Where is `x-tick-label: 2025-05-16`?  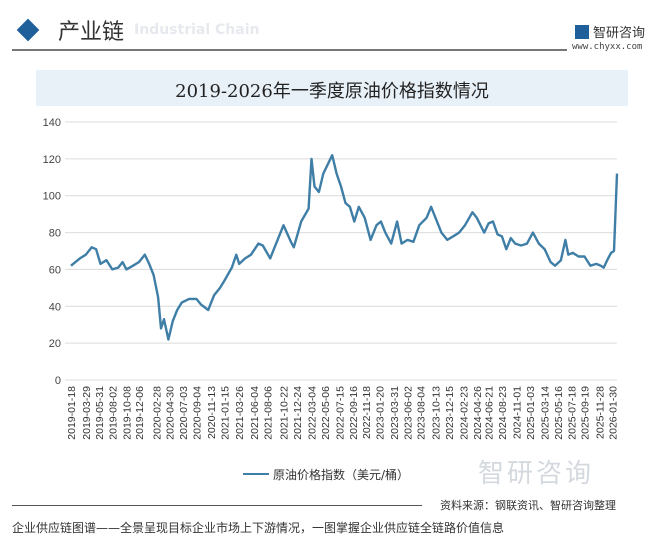 x-tick-label: 2025-05-16 is located at coordinates (559, 413).